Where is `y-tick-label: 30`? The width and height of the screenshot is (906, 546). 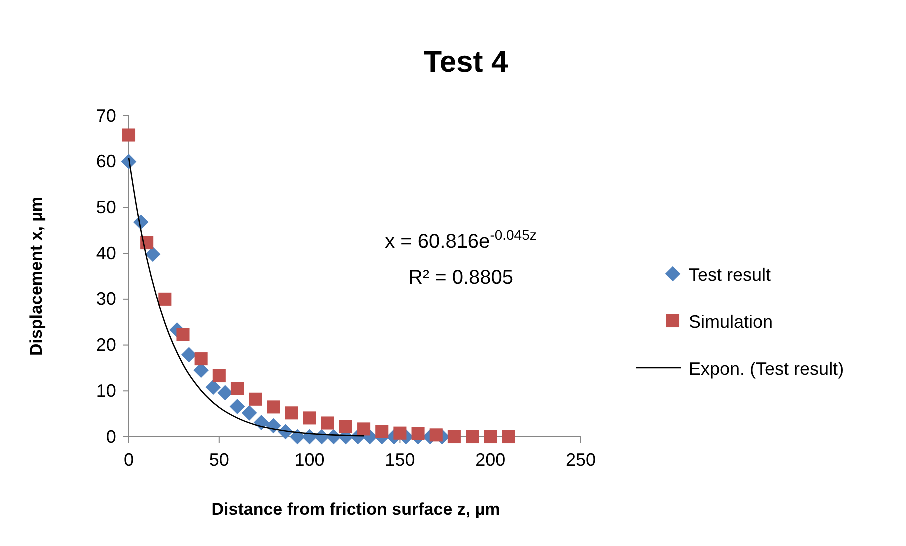 y-tick-label: 30 is located at coordinates (106, 299).